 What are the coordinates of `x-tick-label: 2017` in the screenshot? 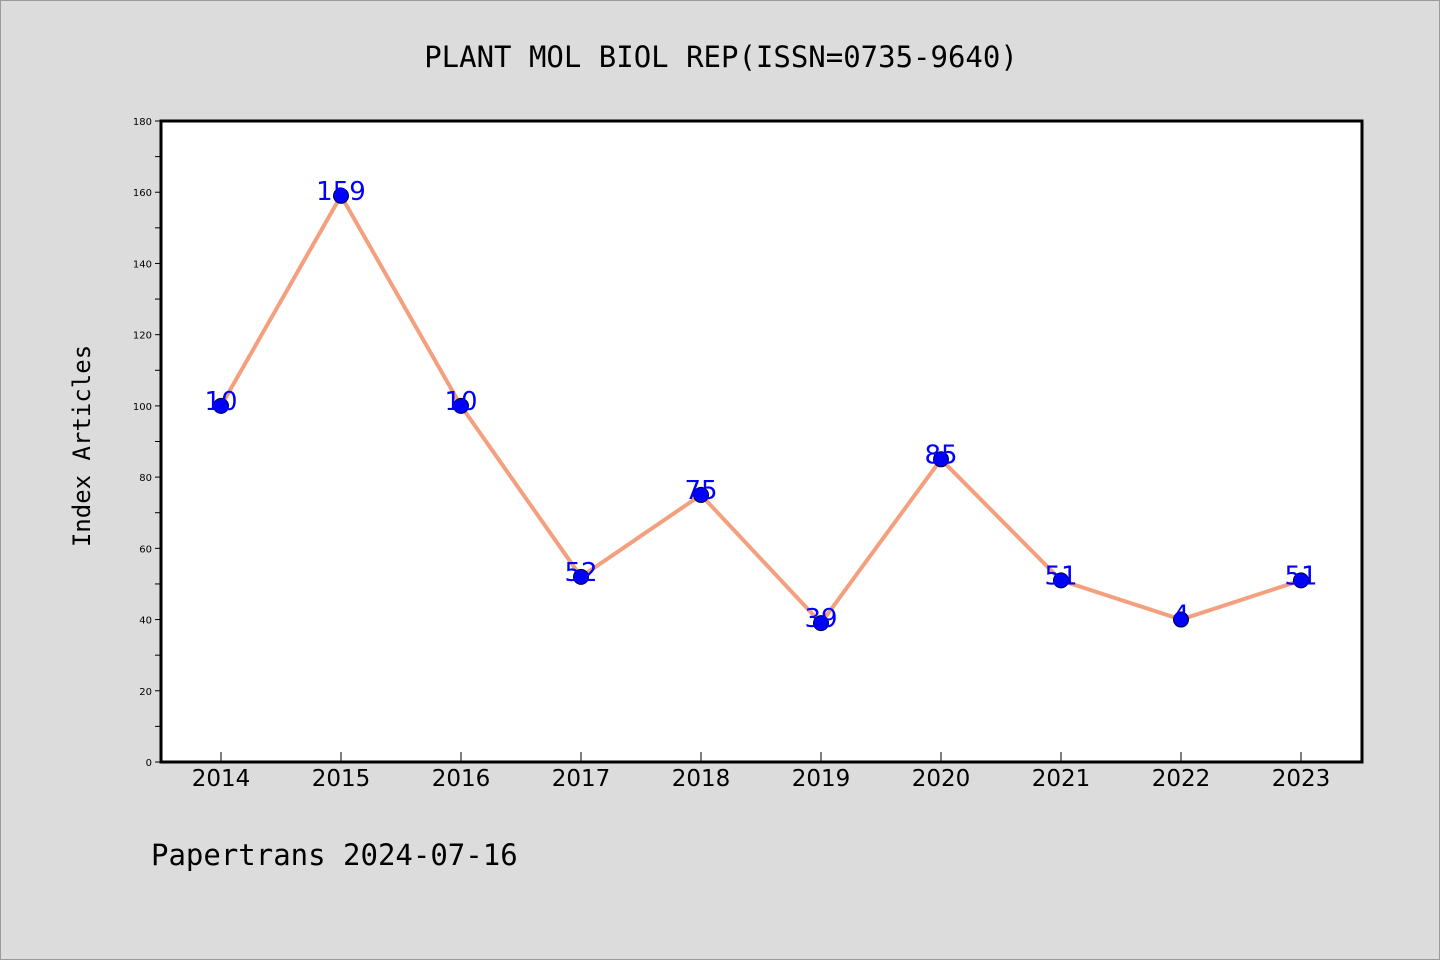 It's located at (581, 779).